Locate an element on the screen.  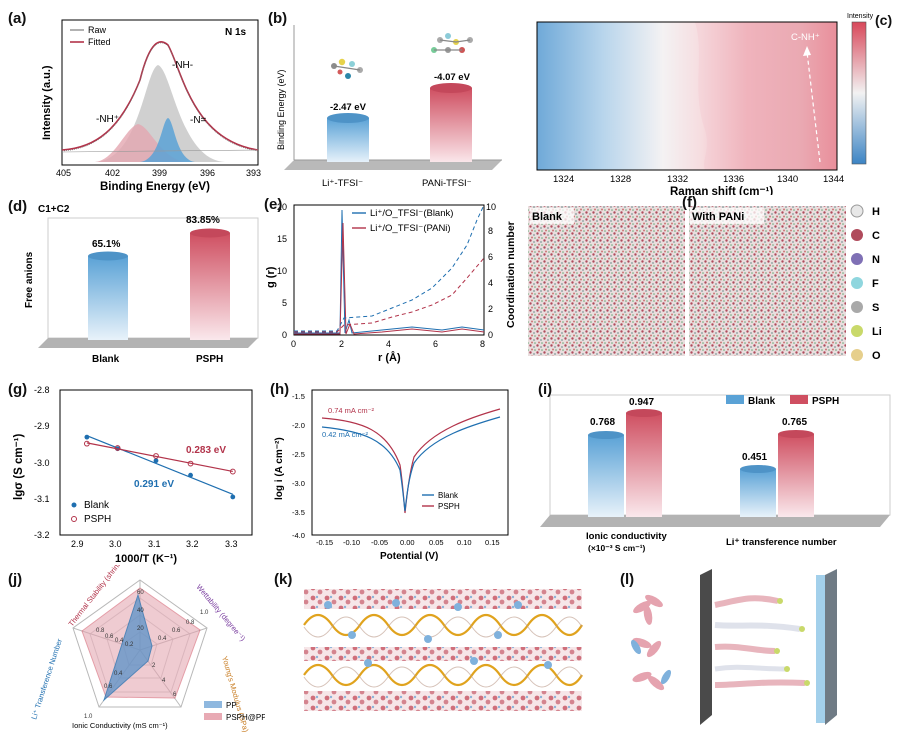
colorbar is located at coordinates (859, 93).